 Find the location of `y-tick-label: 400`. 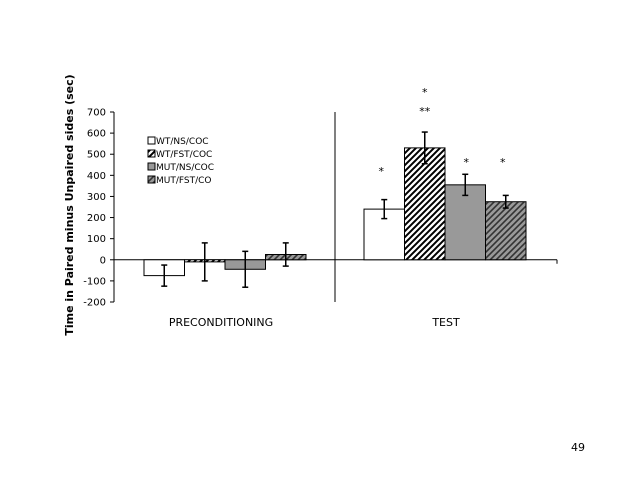

y-tick-label: 400 is located at coordinates (96, 176).